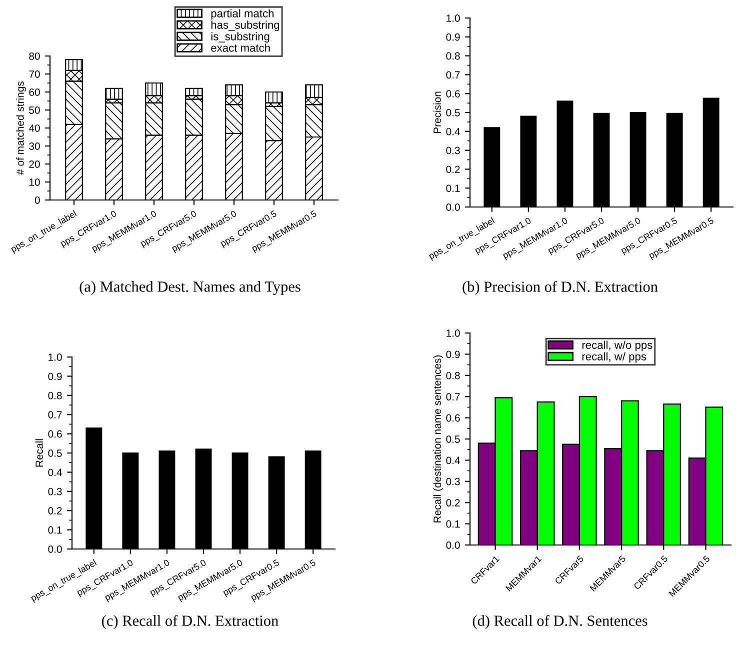 This screenshot has height=654, width=742. I want to click on text: (c) Recall of D.N. Extraction, so click(190, 622).